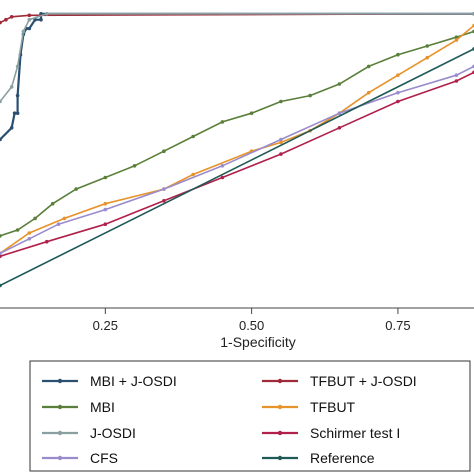 The width and height of the screenshot is (474, 474). What do you see at coordinates (102, 407) in the screenshot?
I see `legend-label: MBI` at bounding box center [102, 407].